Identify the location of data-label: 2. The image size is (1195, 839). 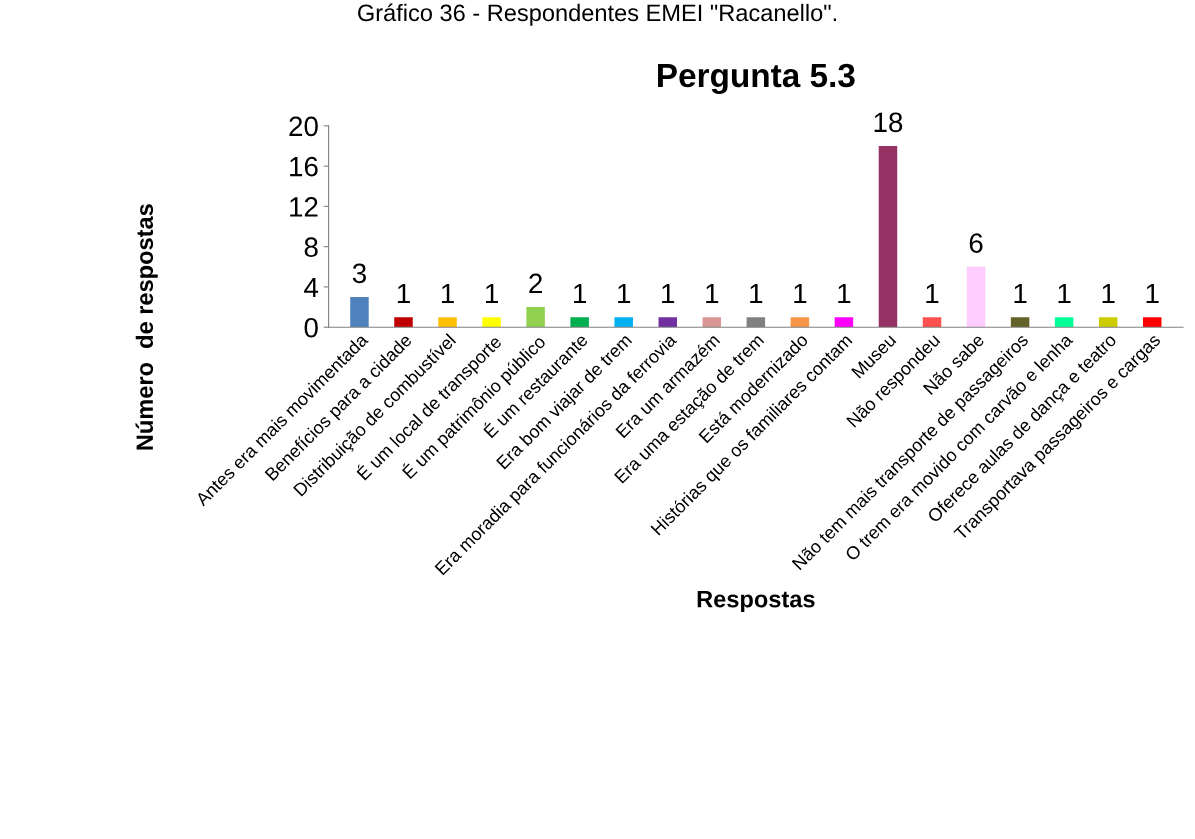
(535, 283).